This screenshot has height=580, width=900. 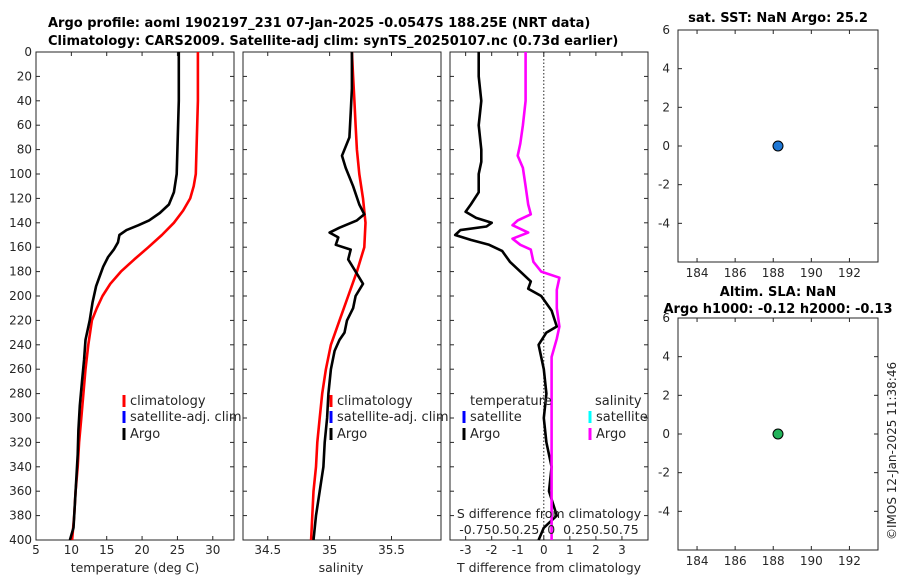 What do you see at coordinates (549, 513) in the screenshot?
I see `s-difference-label: S difference from climatology` at bounding box center [549, 513].